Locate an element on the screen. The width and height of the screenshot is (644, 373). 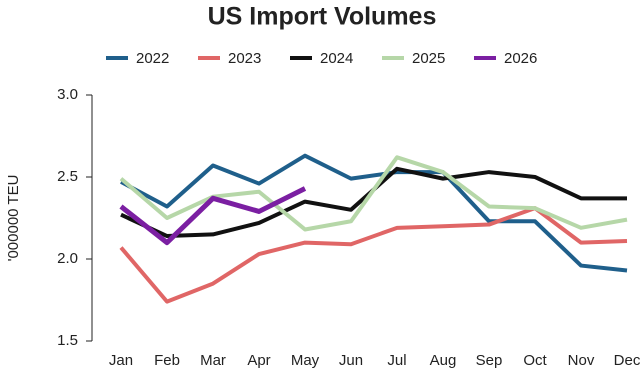
x-tick-label: Aug is located at coordinates (443, 360).